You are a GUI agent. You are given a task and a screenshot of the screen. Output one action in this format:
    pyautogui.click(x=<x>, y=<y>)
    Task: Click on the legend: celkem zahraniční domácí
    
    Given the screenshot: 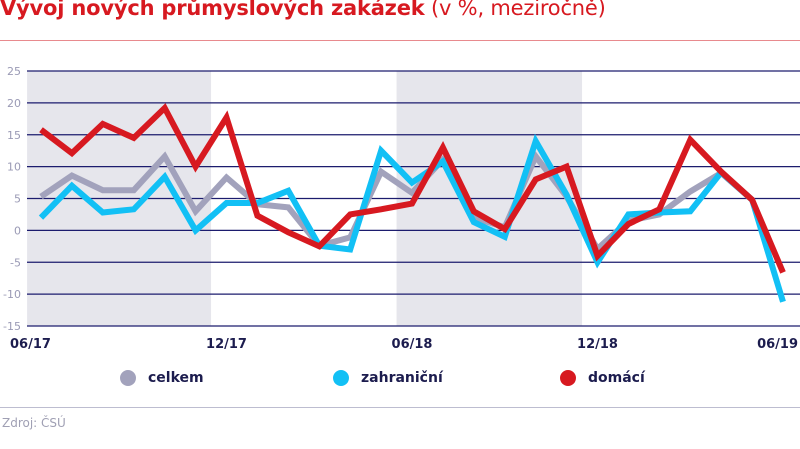 What is the action you would take?
    pyautogui.click(x=400, y=381)
    